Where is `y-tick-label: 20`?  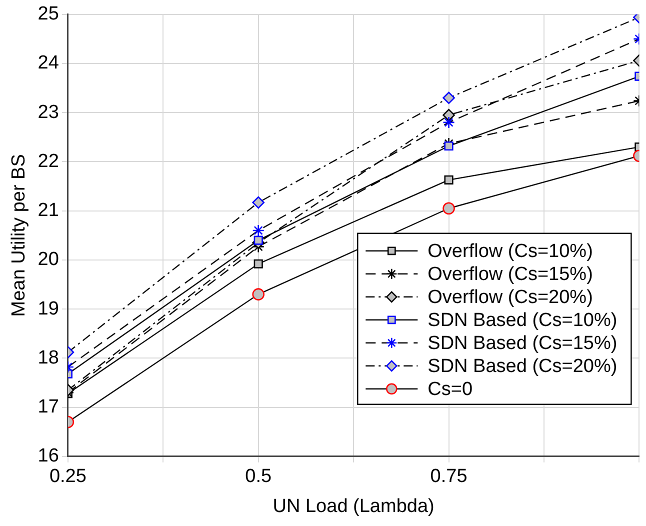
y-tick-label: 20 is located at coordinates (48, 259).